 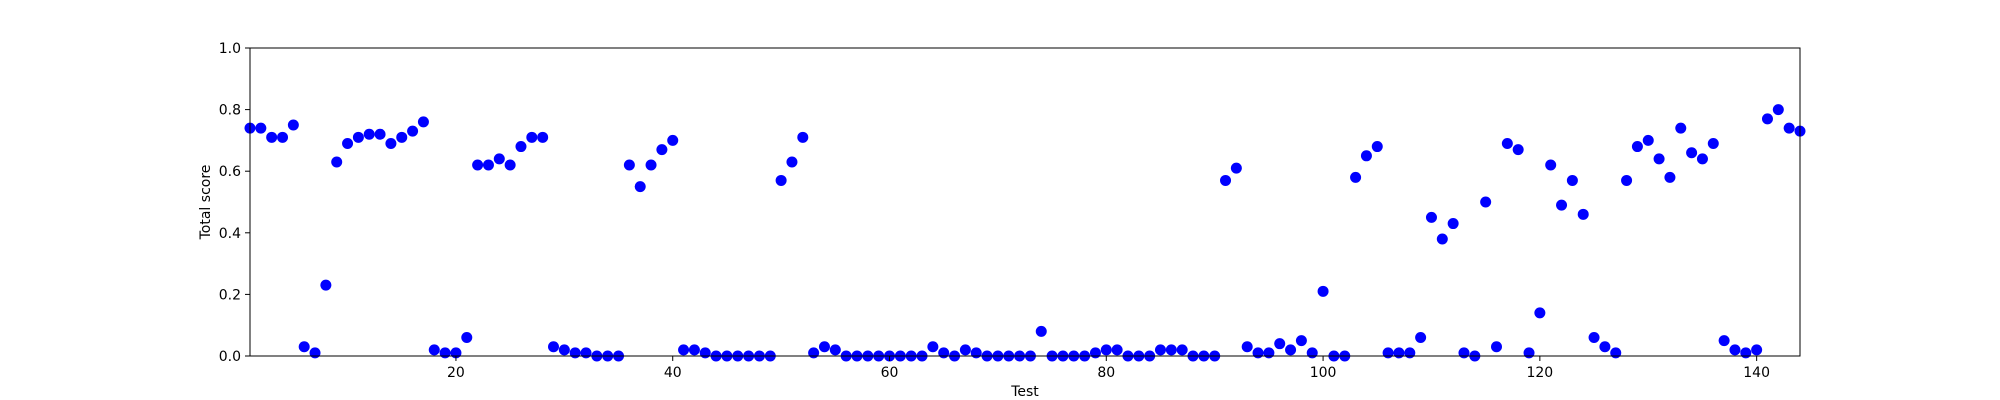 I want to click on y-axis-label: Total score, so click(x=206, y=203).